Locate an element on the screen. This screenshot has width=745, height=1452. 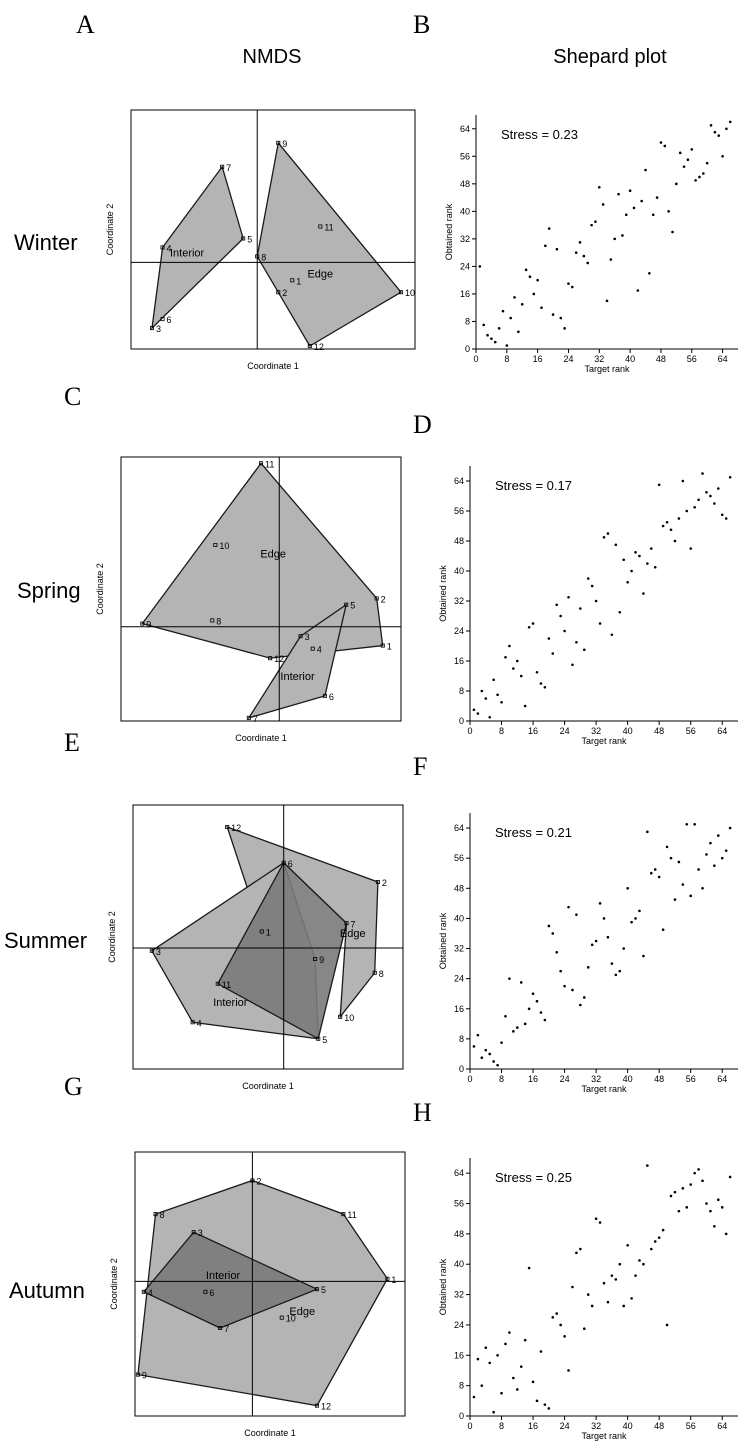
panel-letter-h: H is located at coordinates (422, 1112).